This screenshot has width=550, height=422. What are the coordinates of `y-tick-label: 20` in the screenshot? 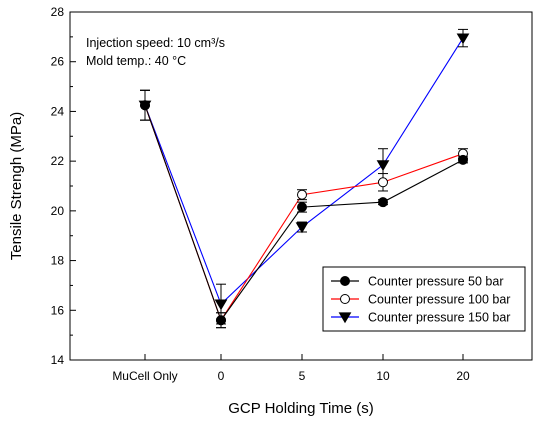 It's located at (58, 211).